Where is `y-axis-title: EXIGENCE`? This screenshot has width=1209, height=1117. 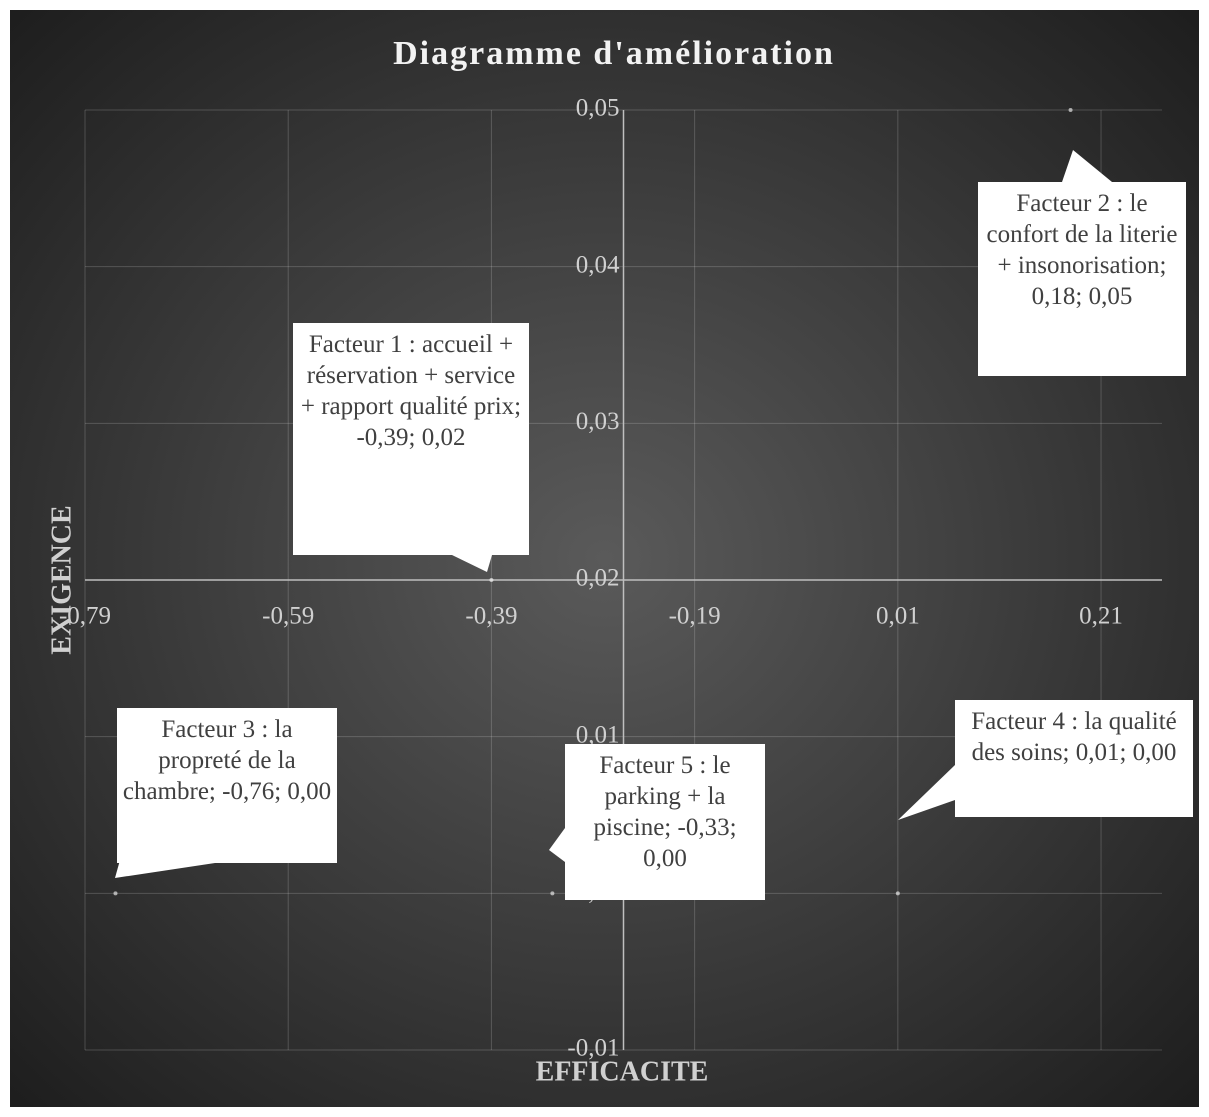
y-axis-title: EXIGENCE is located at coordinates (61, 579).